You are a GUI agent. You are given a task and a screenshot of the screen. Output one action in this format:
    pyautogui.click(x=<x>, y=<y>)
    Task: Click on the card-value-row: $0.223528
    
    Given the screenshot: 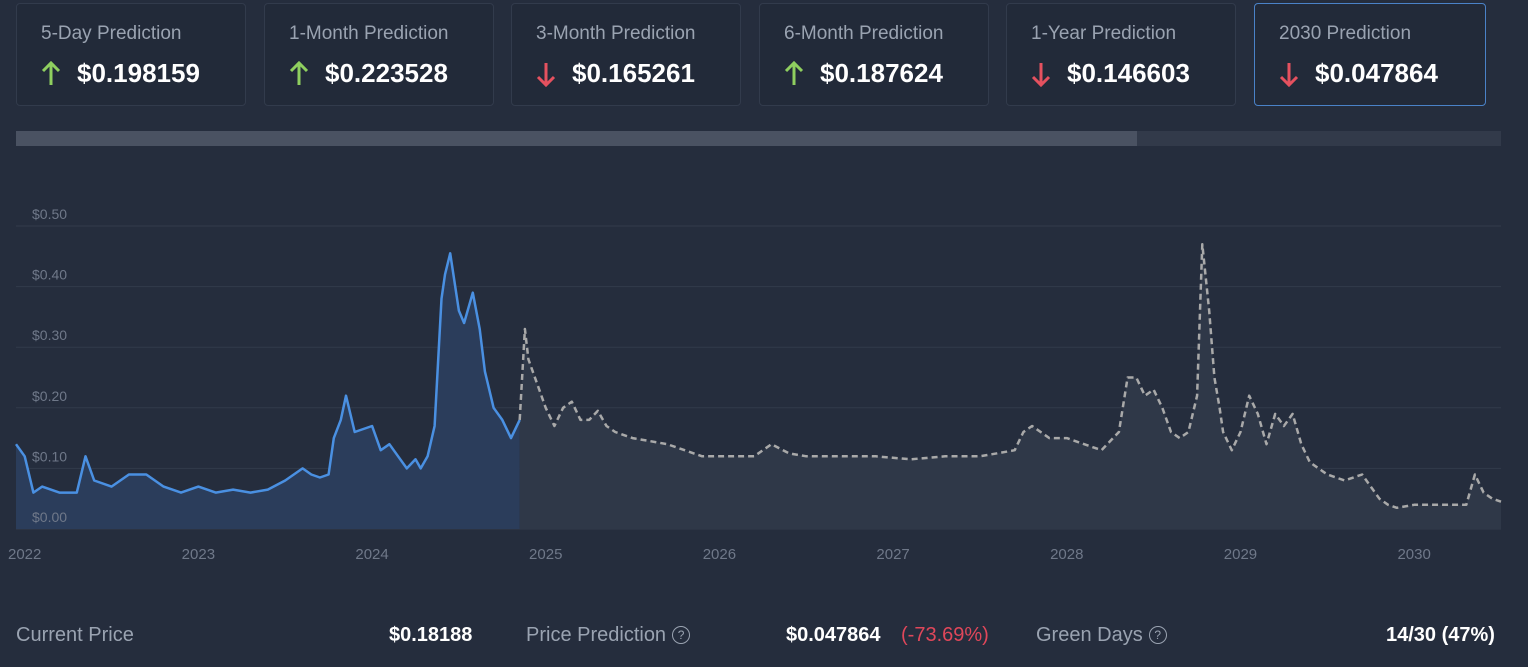 What is the action you would take?
    pyautogui.click(x=368, y=73)
    